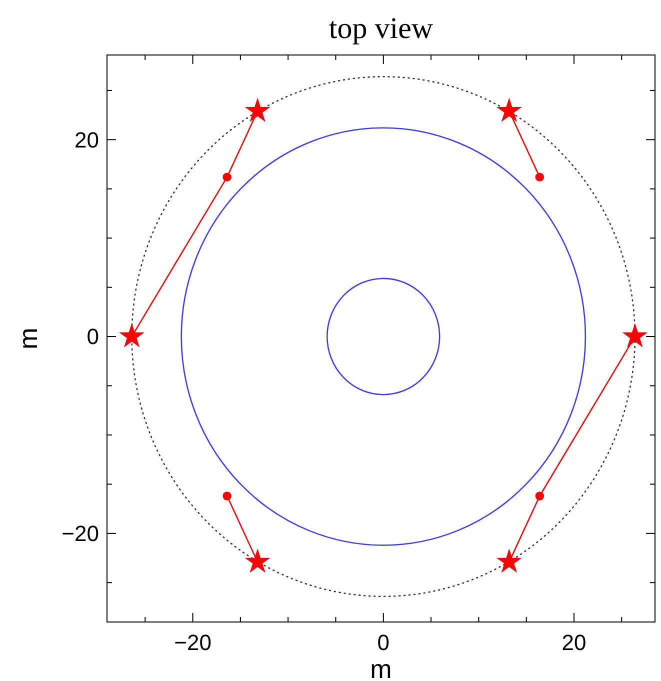 This screenshot has height=681, width=661. What do you see at coordinates (28, 339) in the screenshot?
I see `y-axis-title: m` at bounding box center [28, 339].